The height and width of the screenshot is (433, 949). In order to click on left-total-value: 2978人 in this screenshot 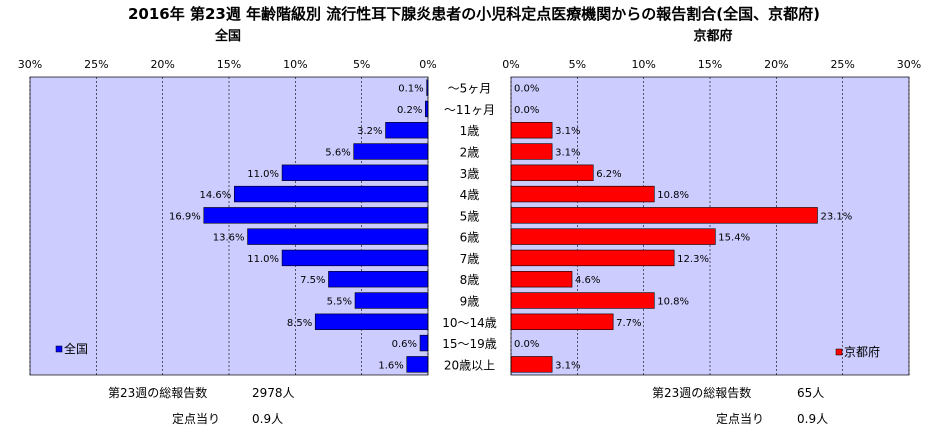, I will do `click(273, 393)`.